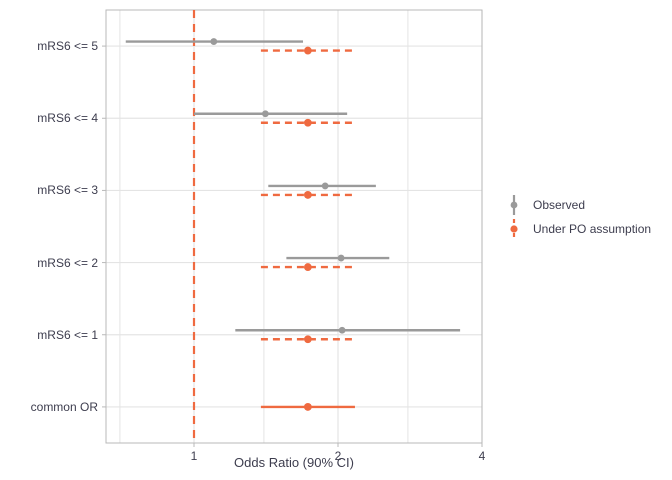  Describe the element at coordinates (592, 229) in the screenshot. I see `legend-label-po-assumption: Under PO assumption` at that location.